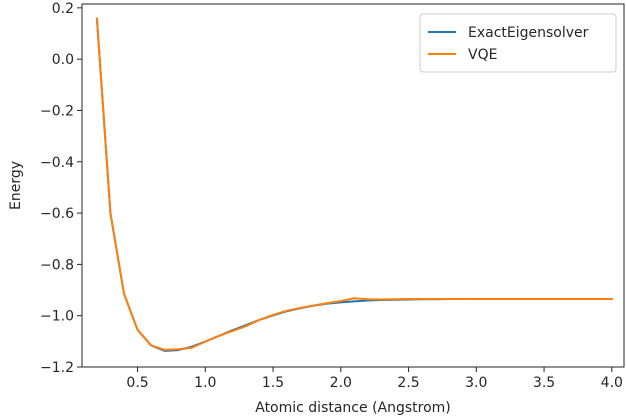 This screenshot has width=626, height=417. I want to click on x-tick-label: 3.0, so click(476, 383).